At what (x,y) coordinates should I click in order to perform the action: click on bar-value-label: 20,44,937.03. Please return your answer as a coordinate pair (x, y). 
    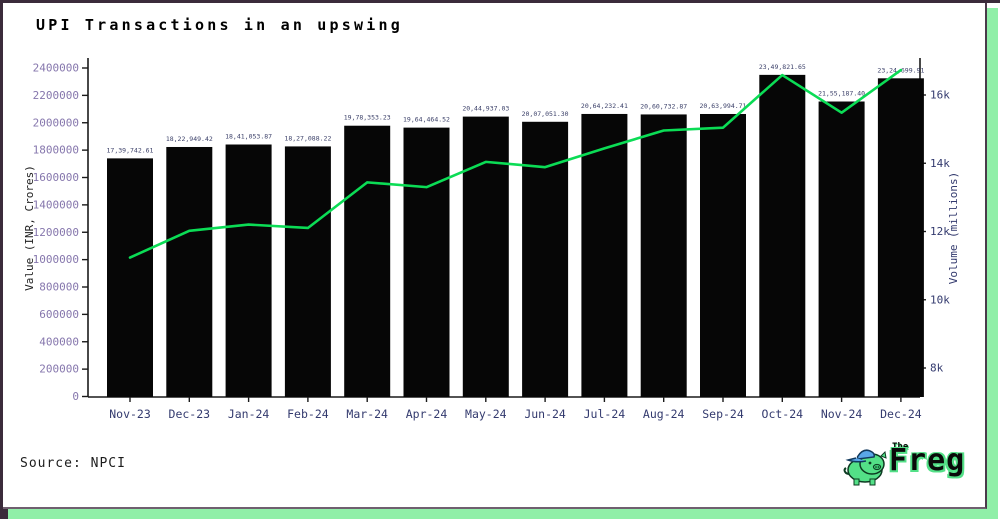
    Looking at the image, I should click on (485, 109).